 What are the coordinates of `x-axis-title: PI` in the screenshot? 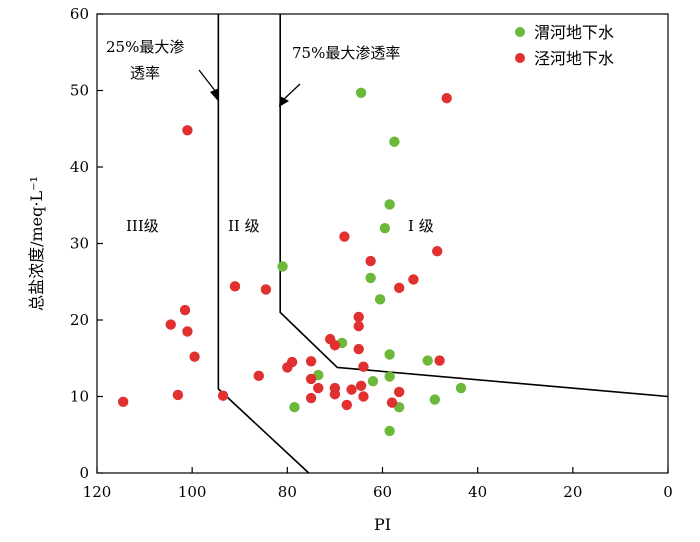 It's located at (382, 524).